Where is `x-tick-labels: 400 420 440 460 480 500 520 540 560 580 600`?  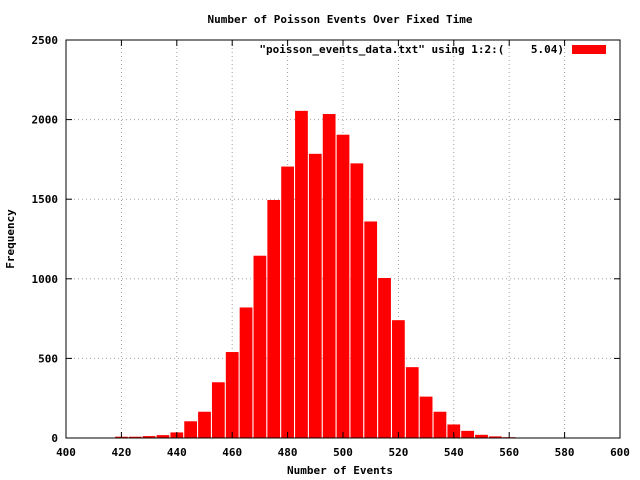
x-tick-labels: 400 420 440 460 480 500 520 540 560 580 600 is located at coordinates (343, 452).